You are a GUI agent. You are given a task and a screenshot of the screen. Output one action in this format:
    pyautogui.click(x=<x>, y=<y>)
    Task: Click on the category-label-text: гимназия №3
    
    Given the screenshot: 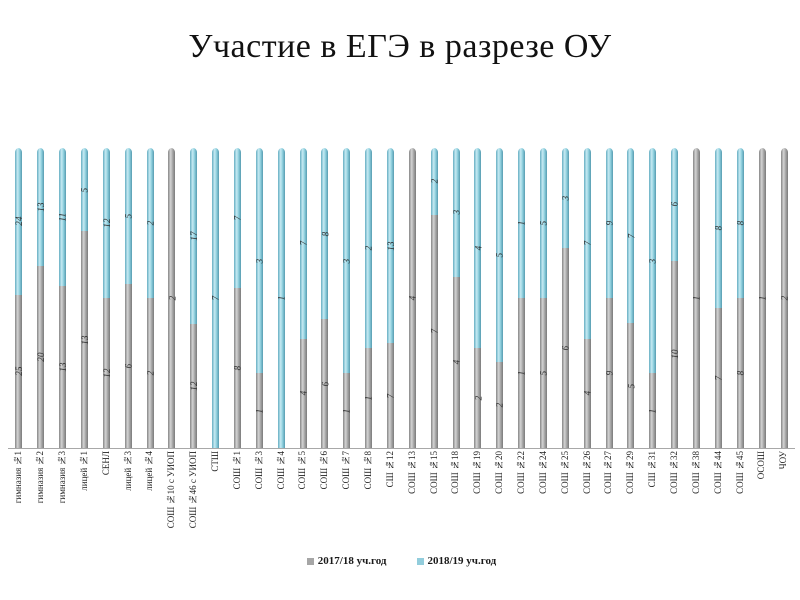 What is the action you would take?
    pyautogui.click(x=61, y=477)
    